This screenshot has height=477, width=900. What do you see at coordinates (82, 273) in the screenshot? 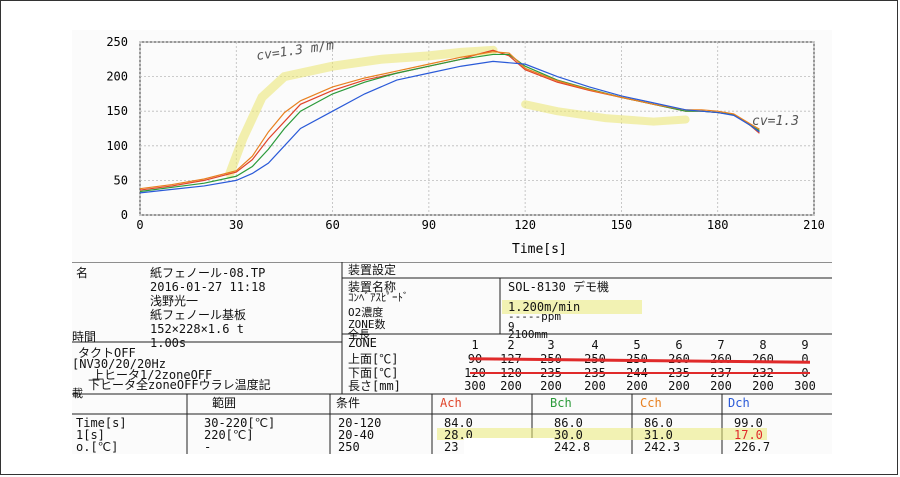
I see `left-name-label: 名` at bounding box center [82, 273].